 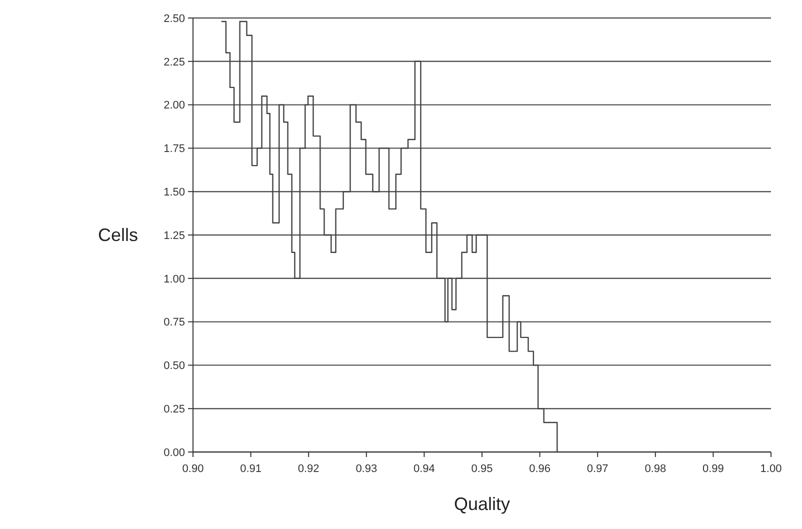 What do you see at coordinates (174, 149) in the screenshot?
I see `y-tick-label: 1.75` at bounding box center [174, 149].